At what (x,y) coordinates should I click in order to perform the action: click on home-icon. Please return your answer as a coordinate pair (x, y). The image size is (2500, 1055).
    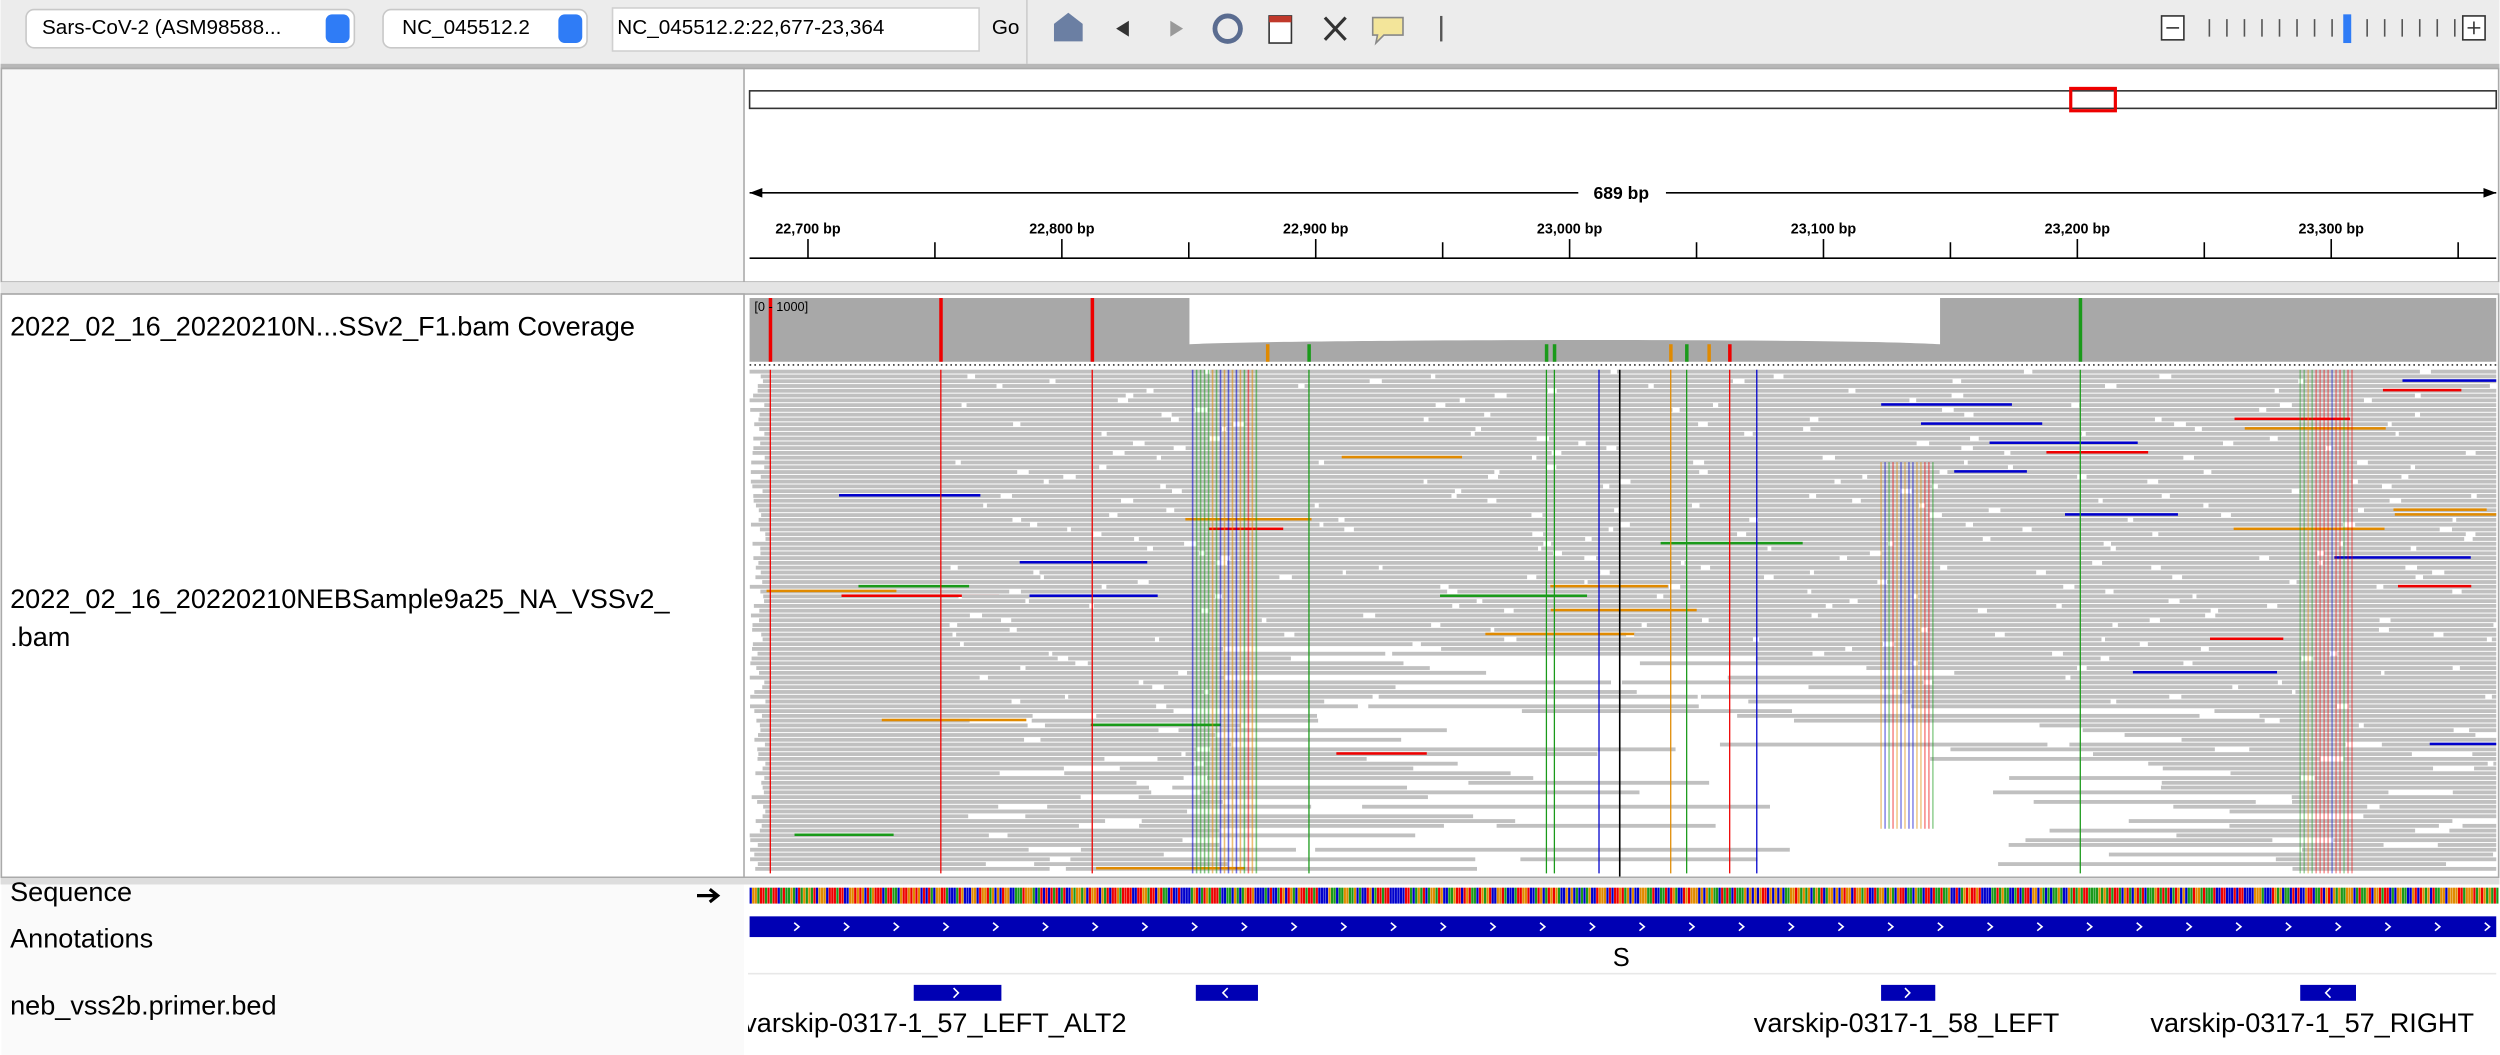
    Looking at the image, I should click on (1068, 27).